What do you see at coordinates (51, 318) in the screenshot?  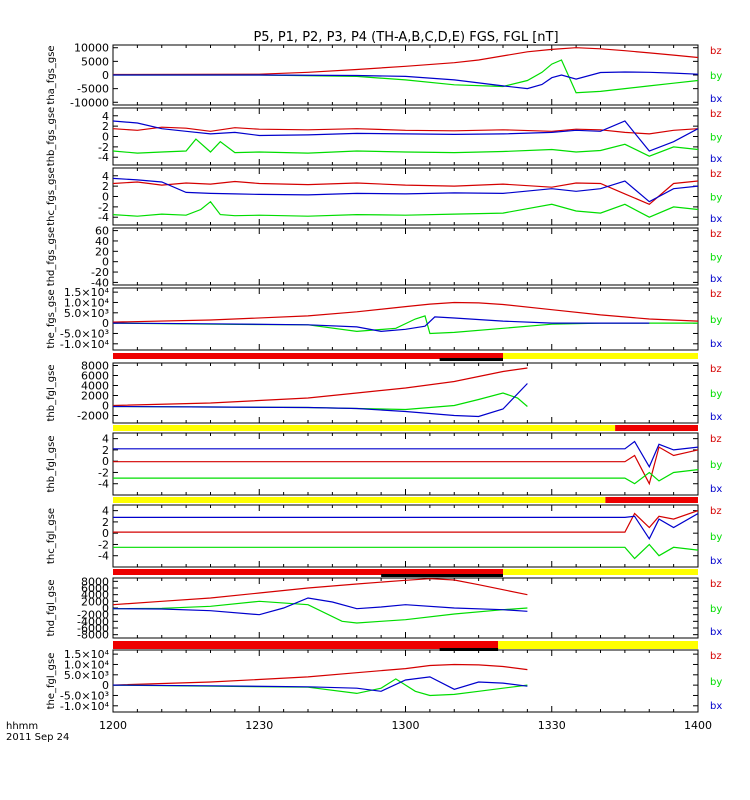 I see `y-axis-label: the_fgs_gse` at bounding box center [51, 318].